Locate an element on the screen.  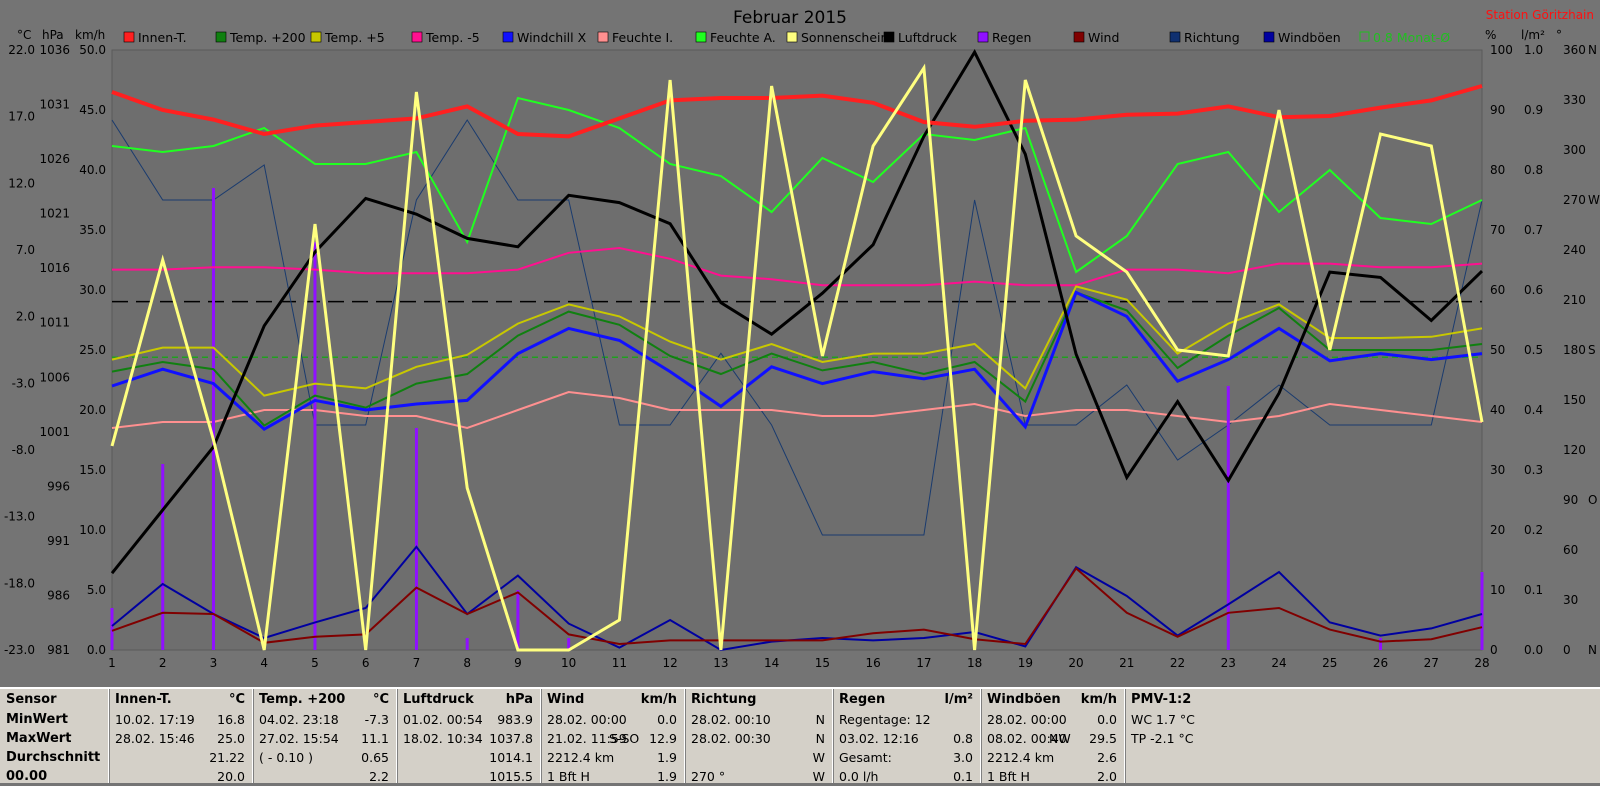
x-tick-label: 11 is located at coordinates (619, 663).